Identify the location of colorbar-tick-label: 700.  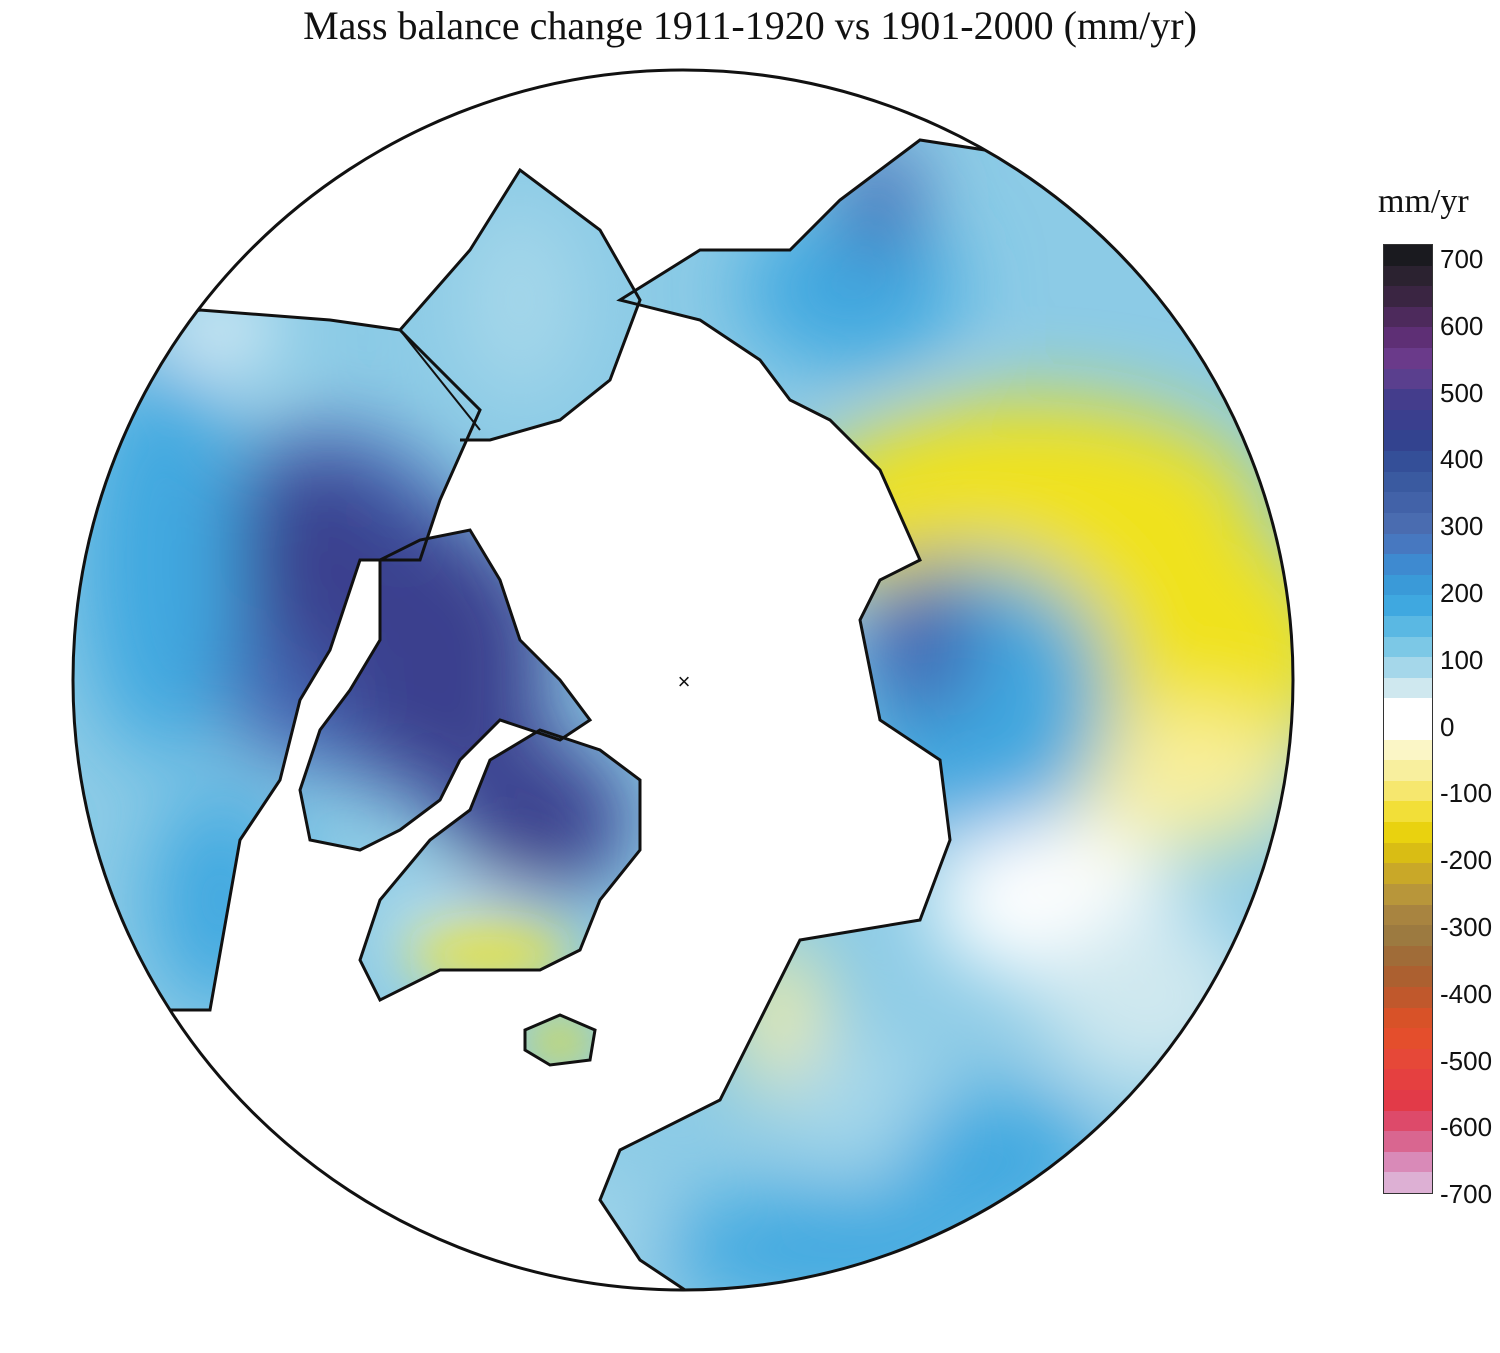
(1462, 259).